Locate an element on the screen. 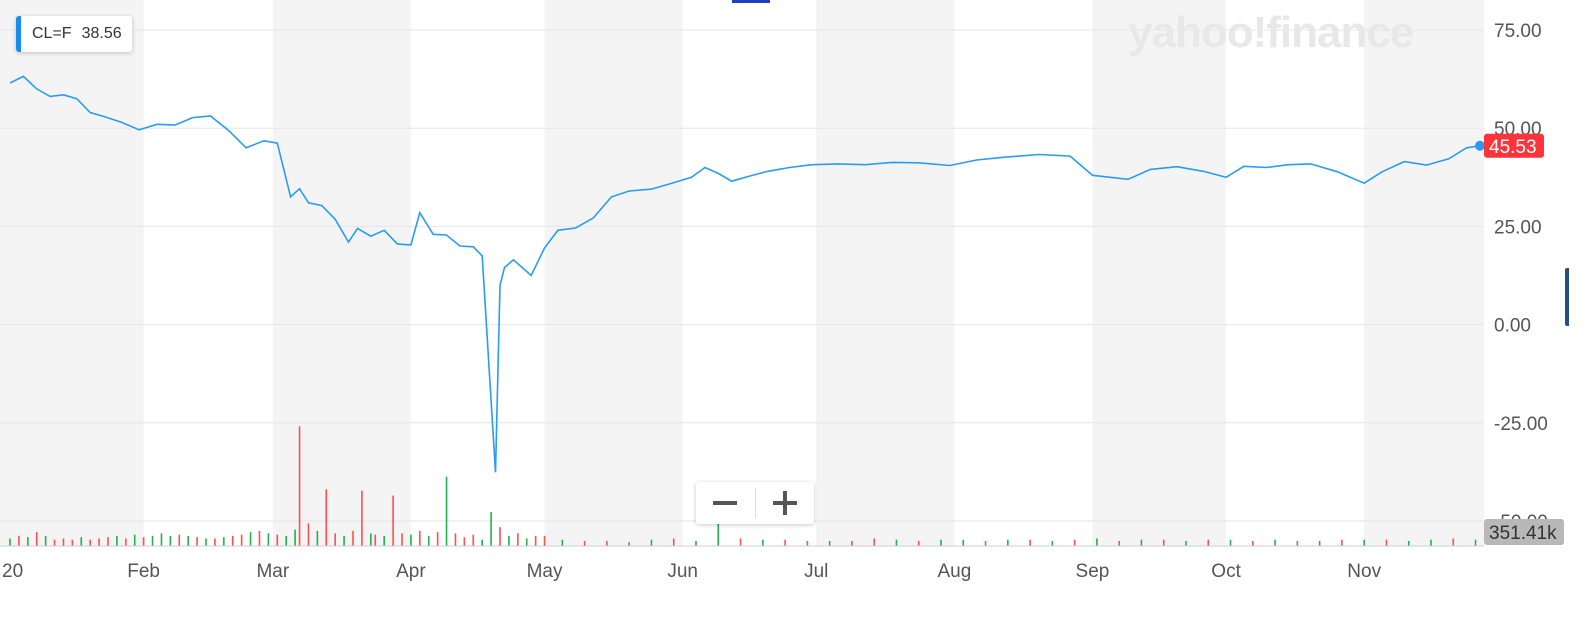 Image resolution: width=1588 pixels, height=635 pixels. x-tick-label: Aug is located at coordinates (954, 571).